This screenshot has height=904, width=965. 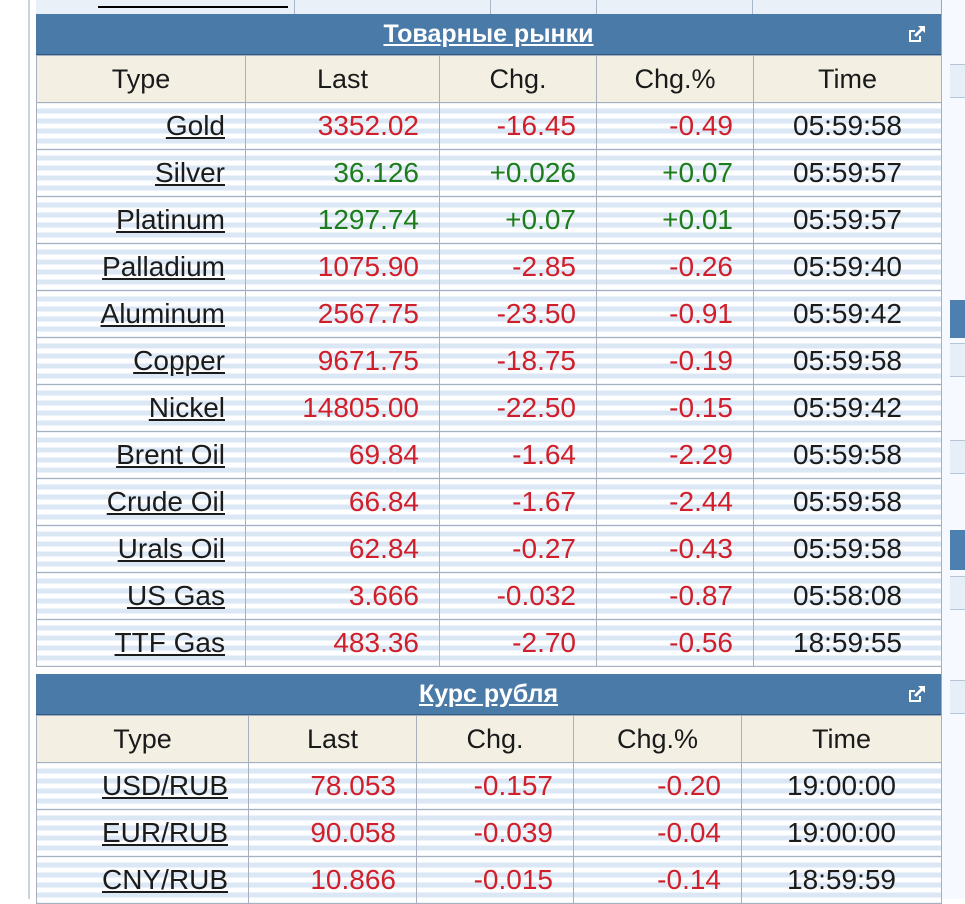 What do you see at coordinates (164, 785) in the screenshot?
I see `instrument-link: USD/RUB` at bounding box center [164, 785].